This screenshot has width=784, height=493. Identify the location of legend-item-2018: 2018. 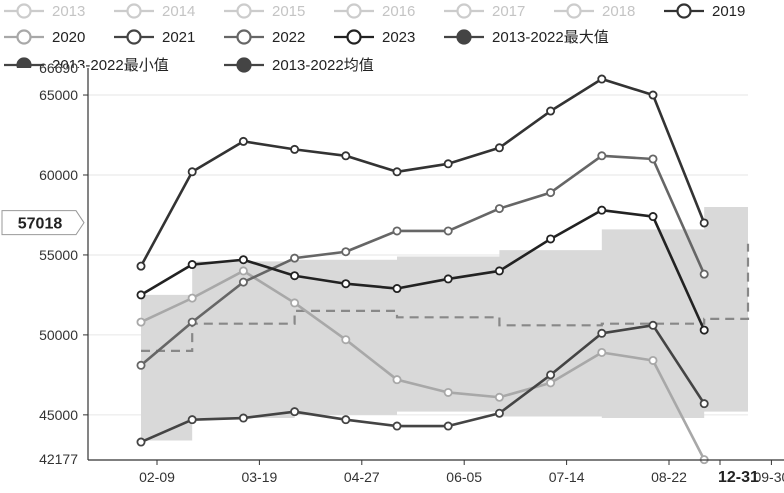
(594, 11).